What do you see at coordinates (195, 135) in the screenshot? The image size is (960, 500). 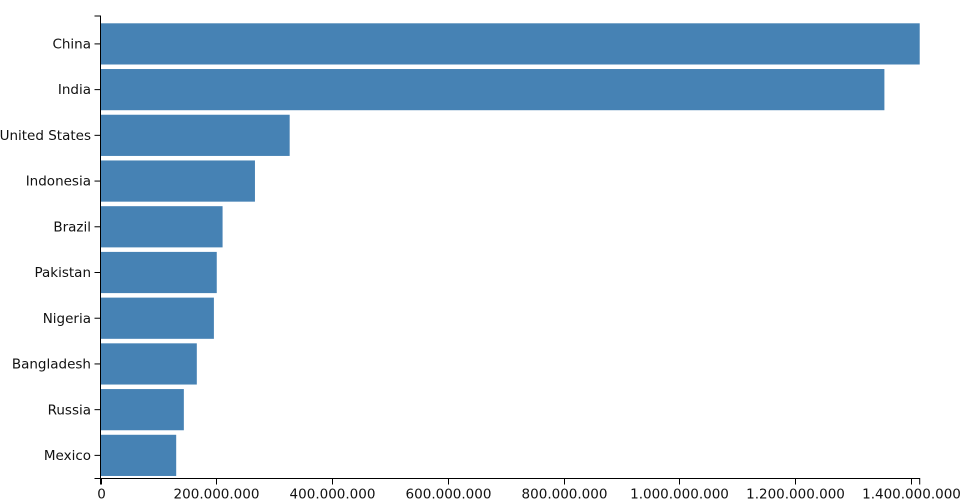 I see `bar-united-states` at bounding box center [195, 135].